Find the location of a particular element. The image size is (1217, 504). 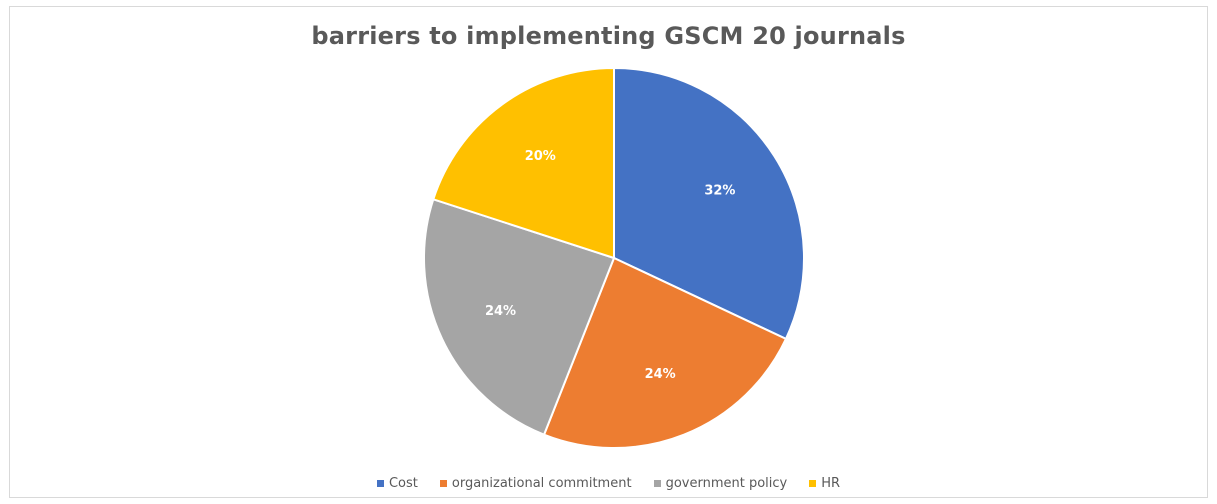

legend-swatch-government-policy is located at coordinates (657, 483).